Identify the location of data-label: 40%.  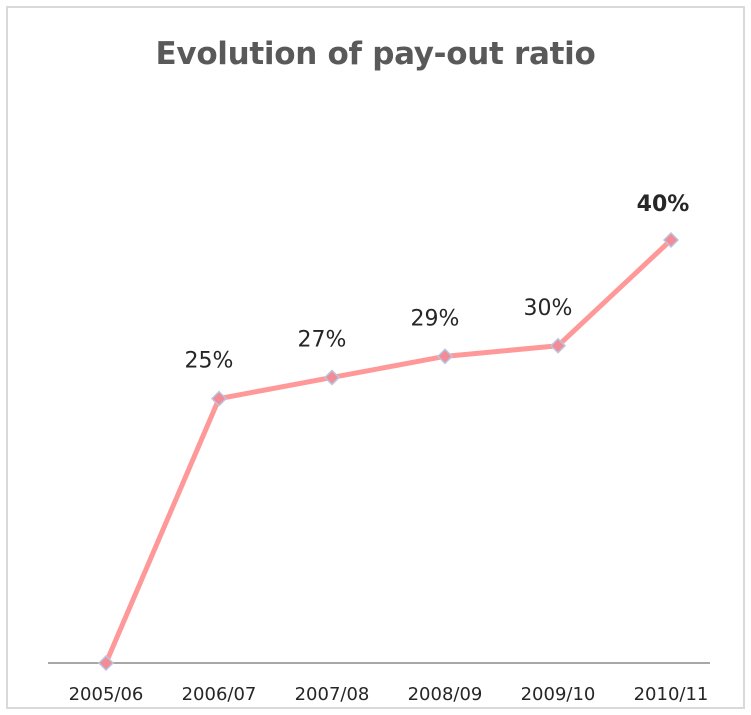
(663, 204).